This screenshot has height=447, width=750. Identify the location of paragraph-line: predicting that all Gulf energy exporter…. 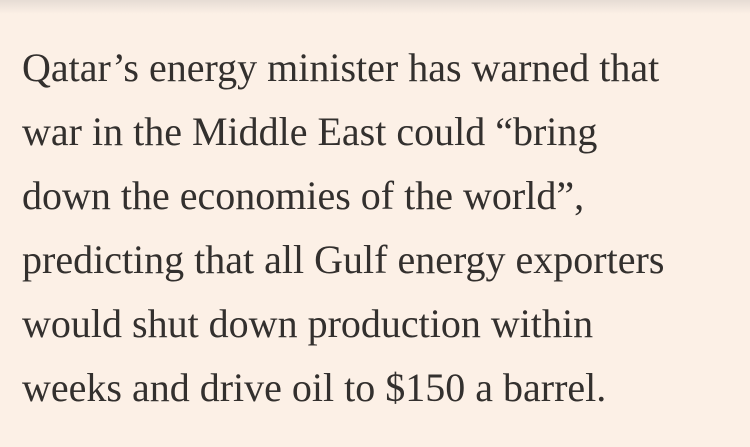
(343, 259).